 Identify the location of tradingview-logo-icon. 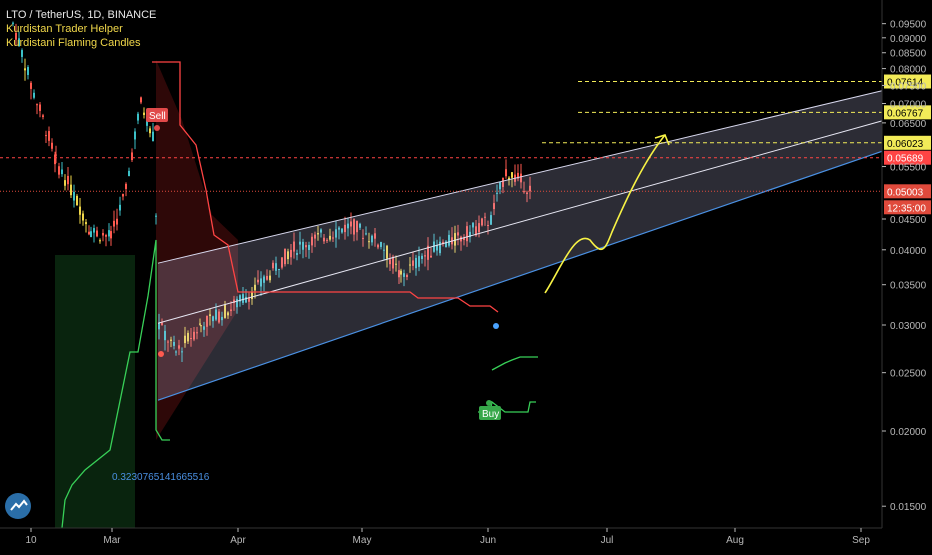
(18, 506).